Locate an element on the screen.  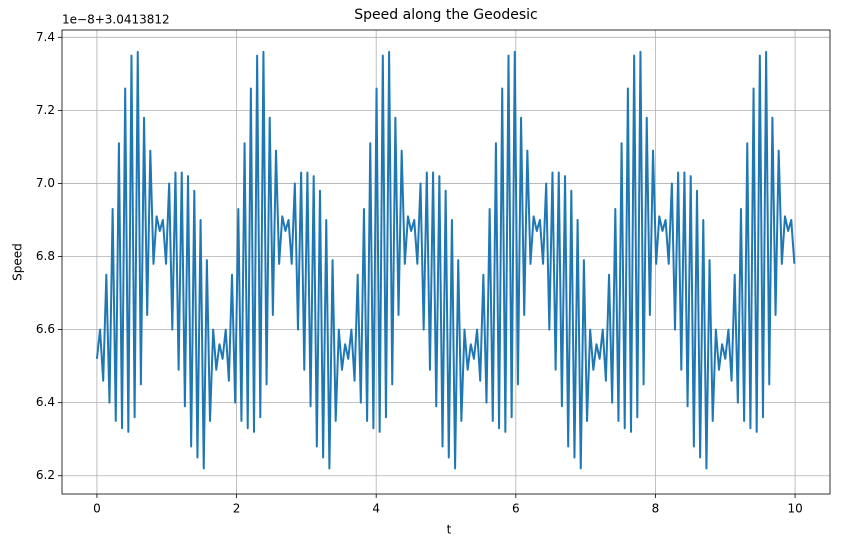
y-tick-label: 6.4 is located at coordinates (45, 402).